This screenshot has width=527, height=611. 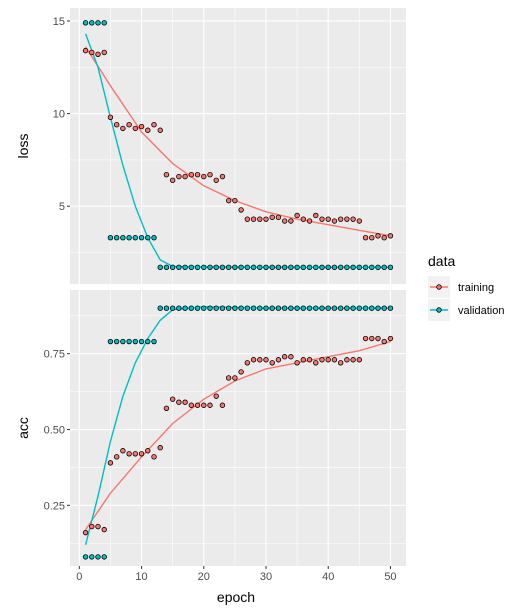 What do you see at coordinates (54, 506) in the screenshot?
I see `y-tick-label: 0.25` at bounding box center [54, 506].